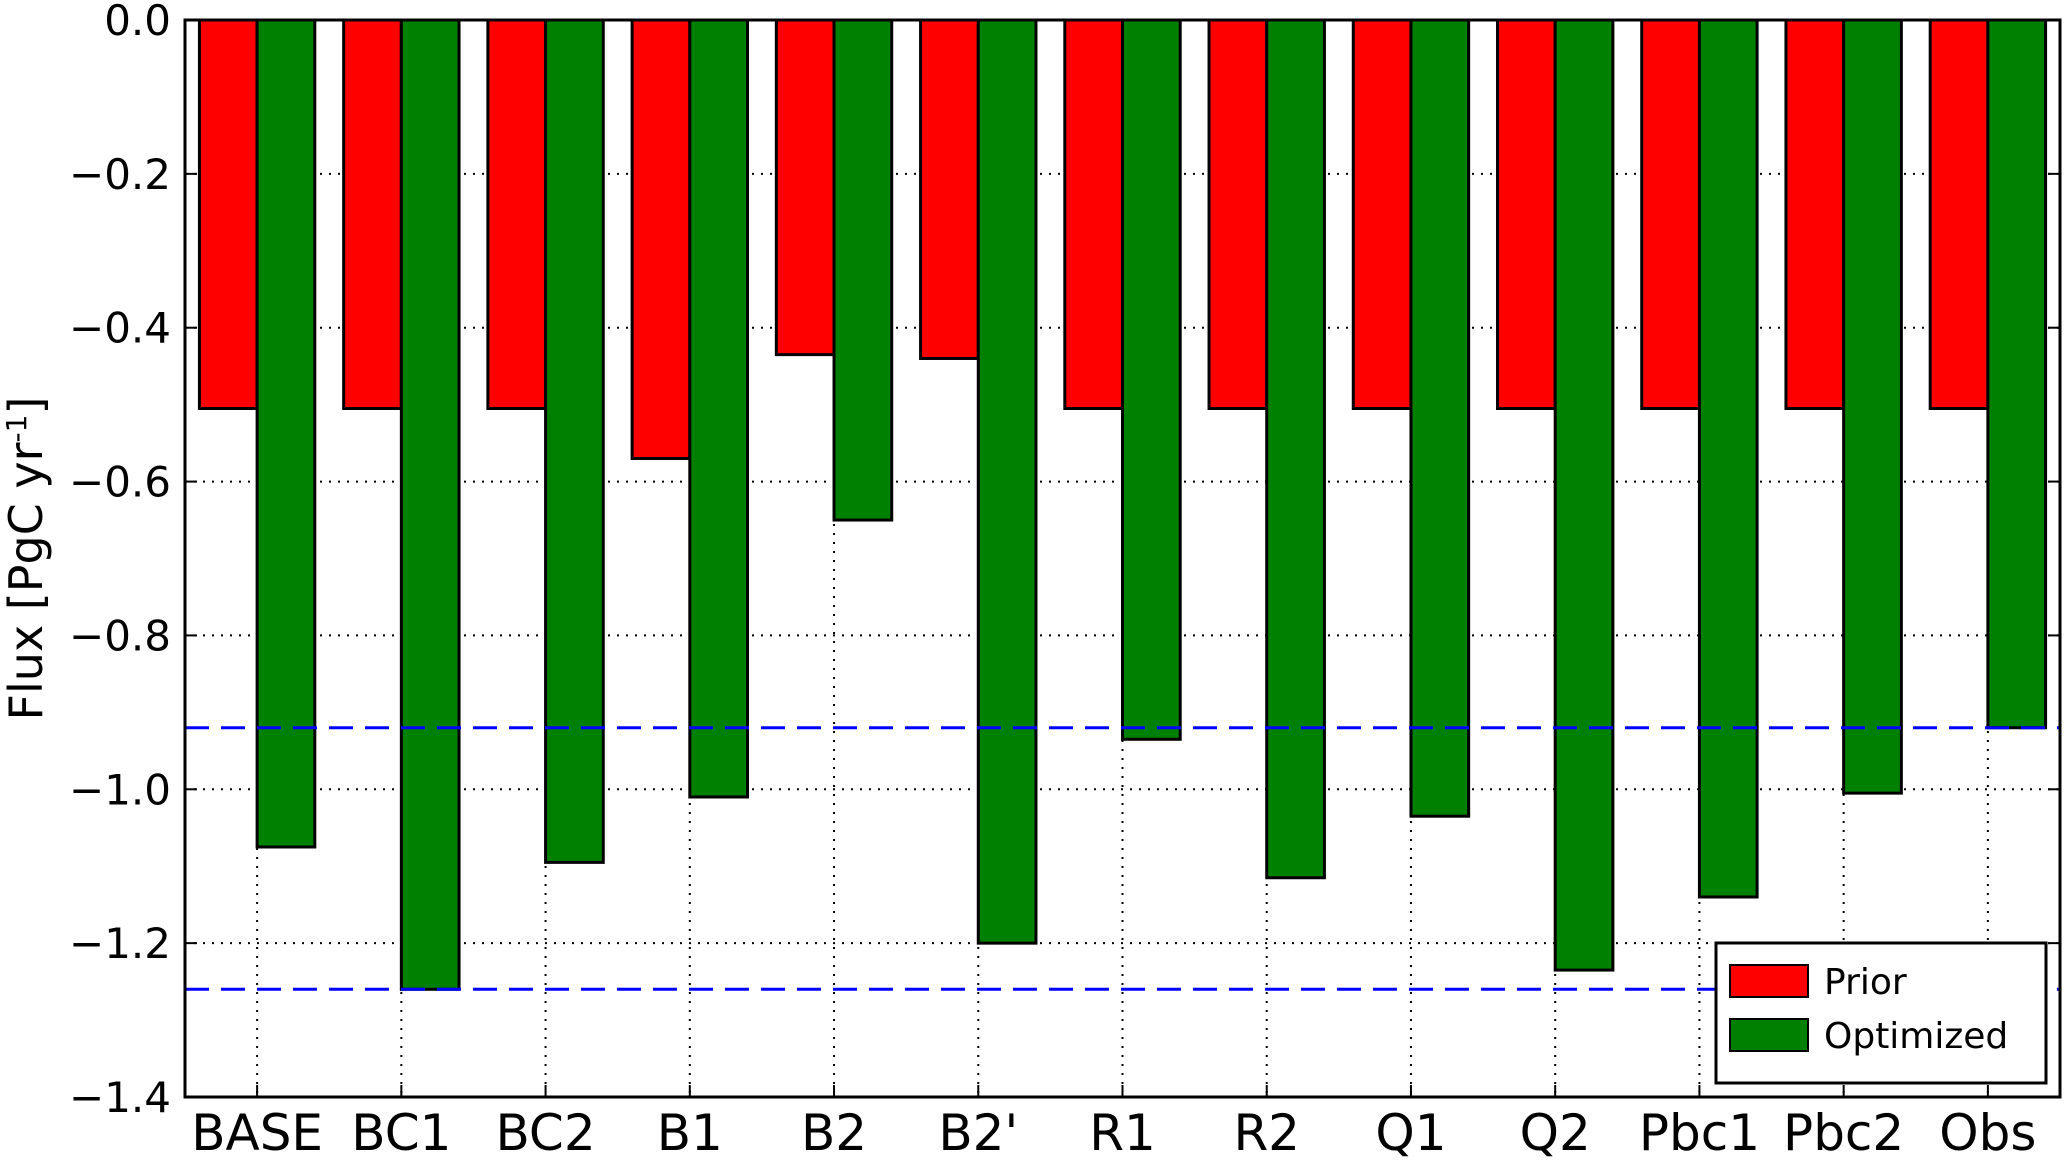  I want to click on bar-prior-q2, so click(1526, 214).